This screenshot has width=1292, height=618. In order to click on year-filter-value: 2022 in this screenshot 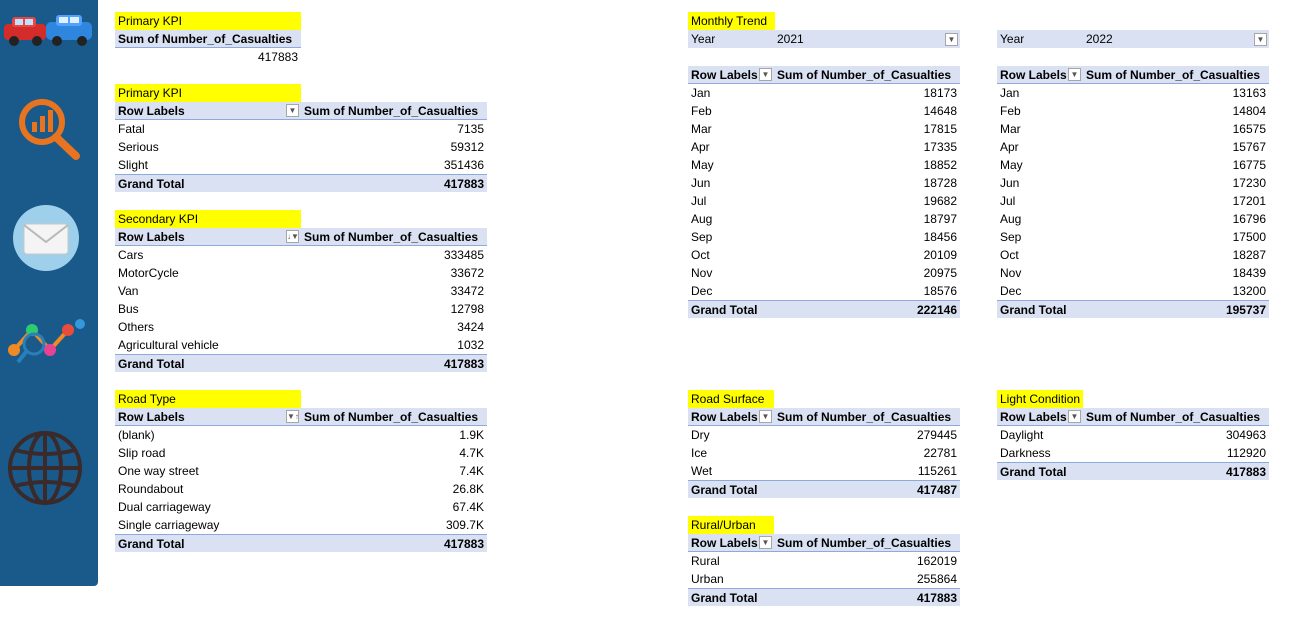, I will do `click(1099, 39)`.